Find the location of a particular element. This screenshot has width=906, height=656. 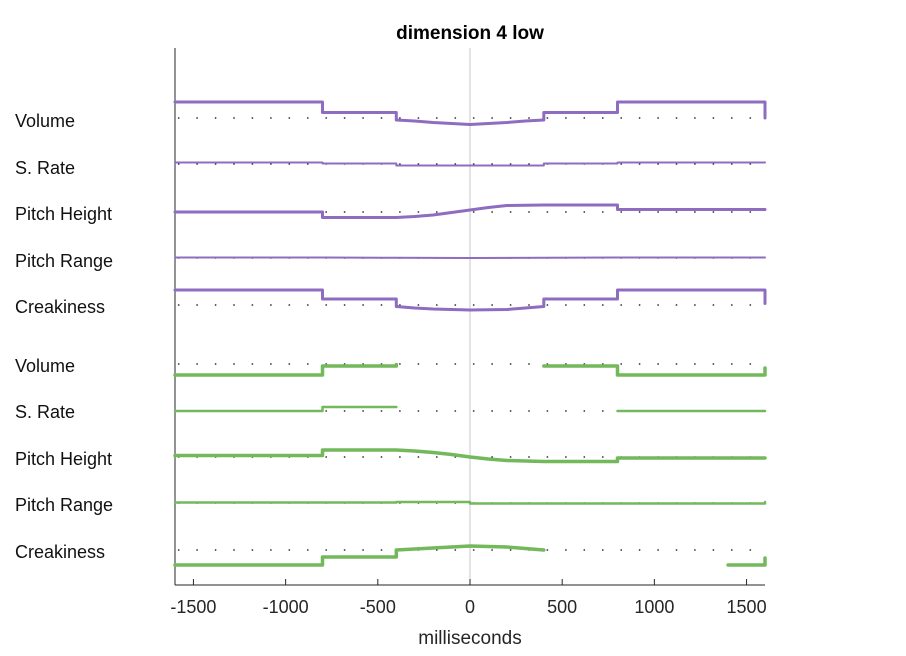

series-line-lower-creakiness is located at coordinates (359, 555).